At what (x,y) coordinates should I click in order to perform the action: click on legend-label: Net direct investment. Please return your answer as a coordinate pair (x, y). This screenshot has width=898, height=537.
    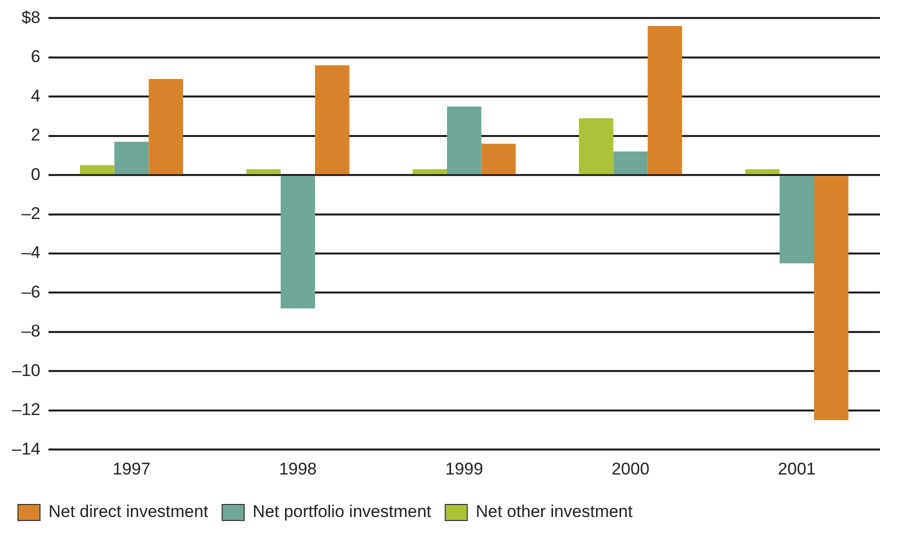
    Looking at the image, I should click on (128, 512).